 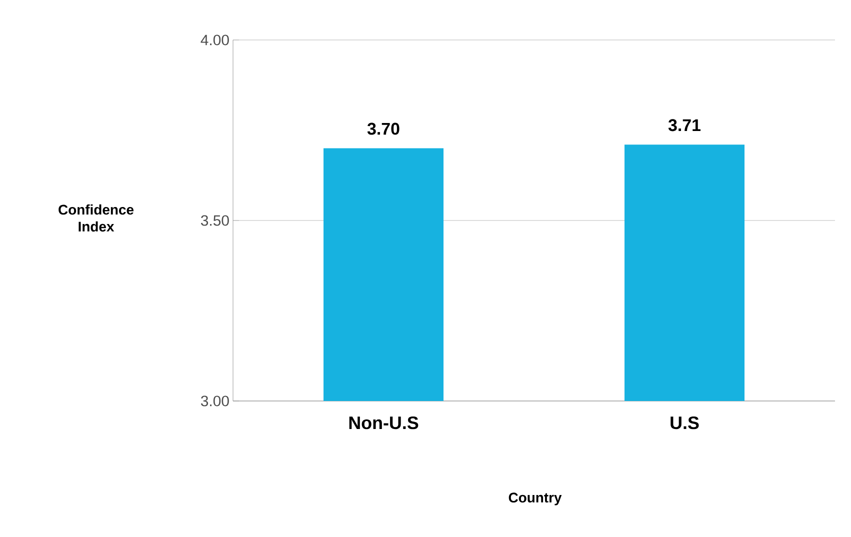 I want to click on y-tick-label: 4.00, so click(x=214, y=40).